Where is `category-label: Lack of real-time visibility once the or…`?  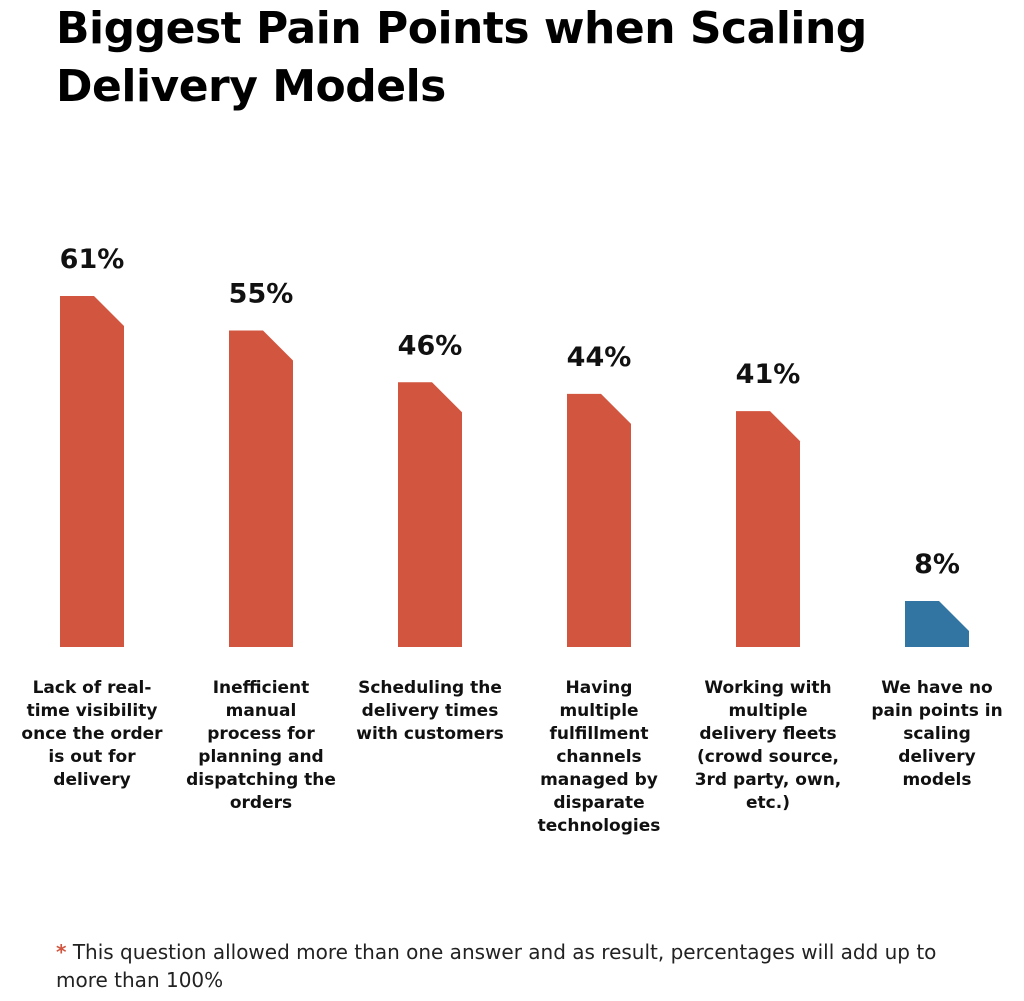 category-label: Lack of real-time visibility once the or… is located at coordinates (92, 734).